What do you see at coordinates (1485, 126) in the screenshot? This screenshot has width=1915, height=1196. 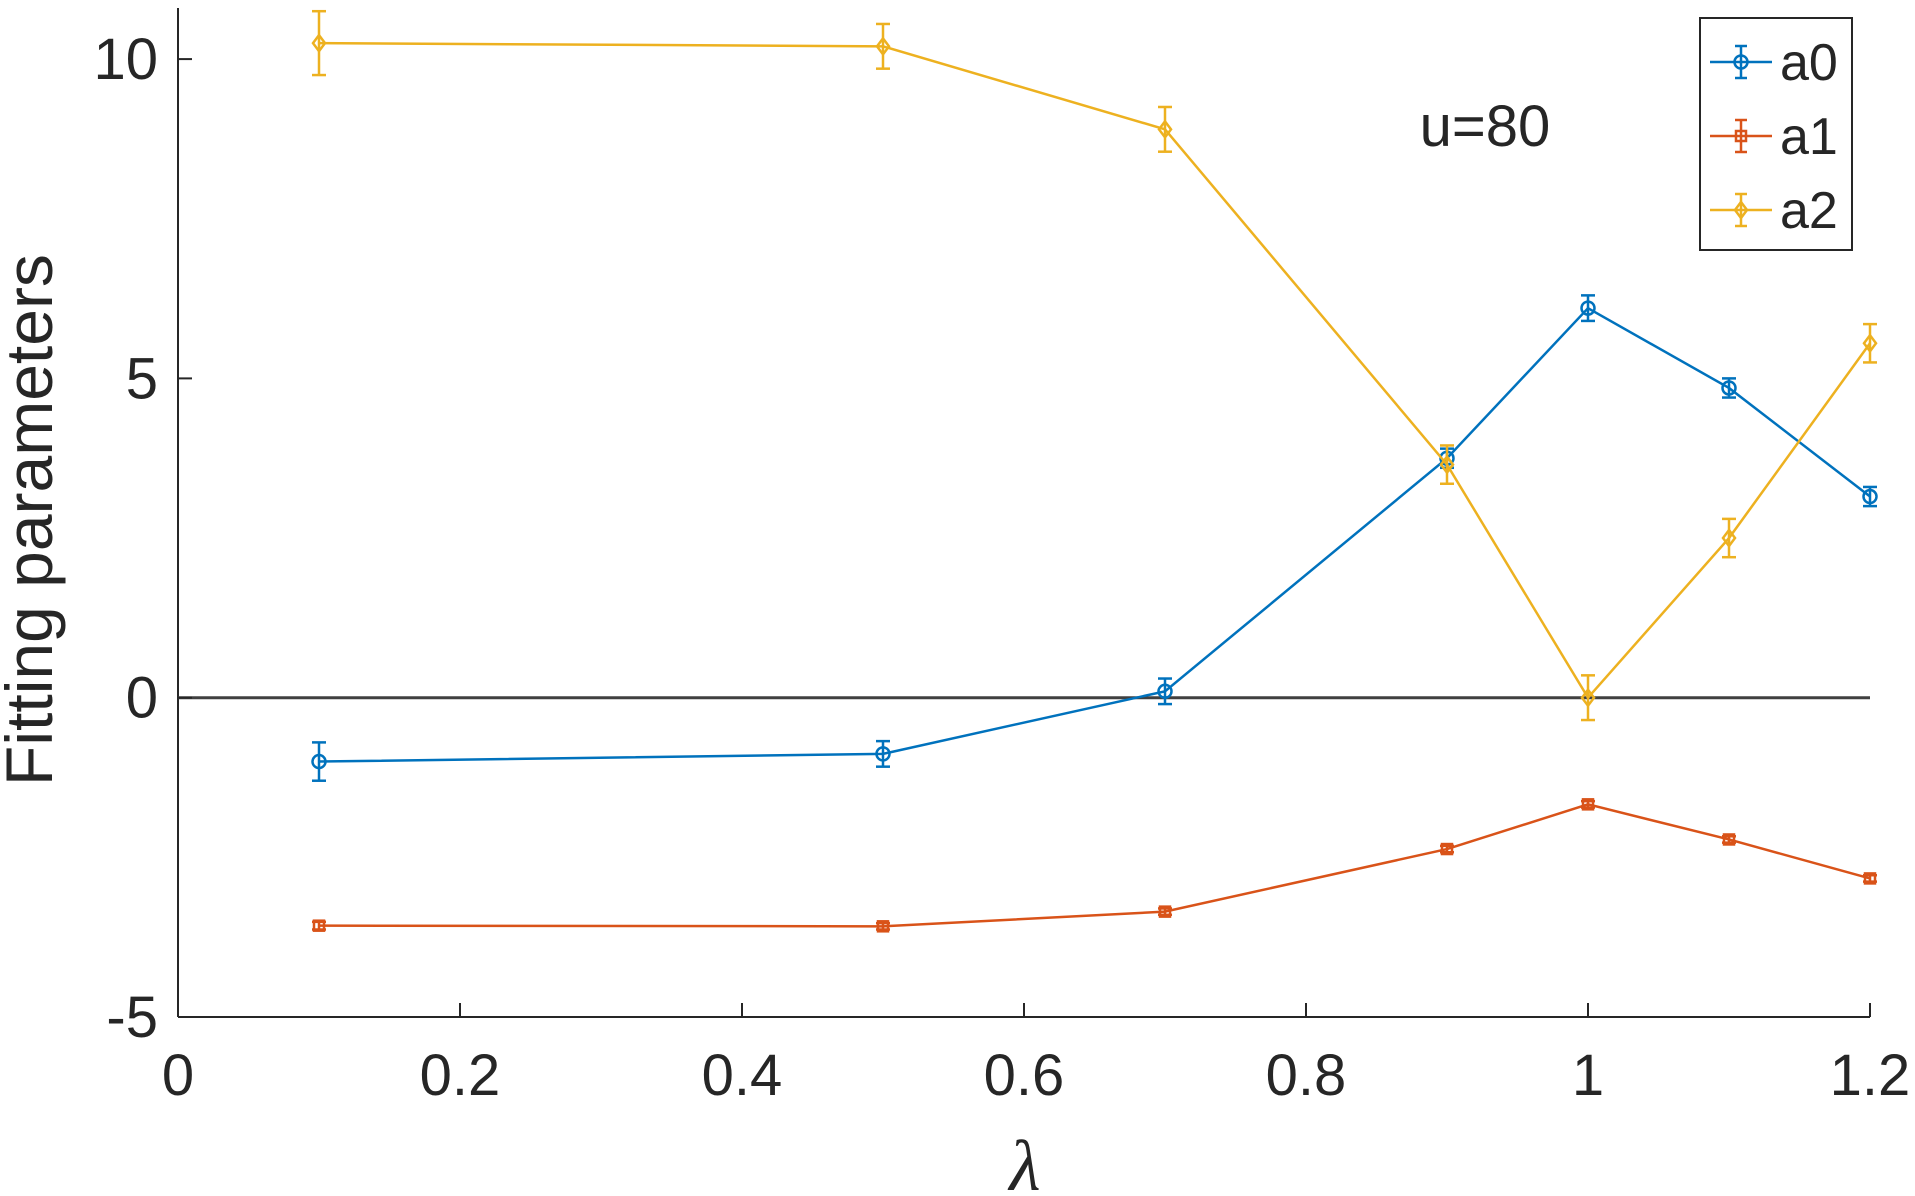 I see `annotation-text: u=80` at bounding box center [1485, 126].